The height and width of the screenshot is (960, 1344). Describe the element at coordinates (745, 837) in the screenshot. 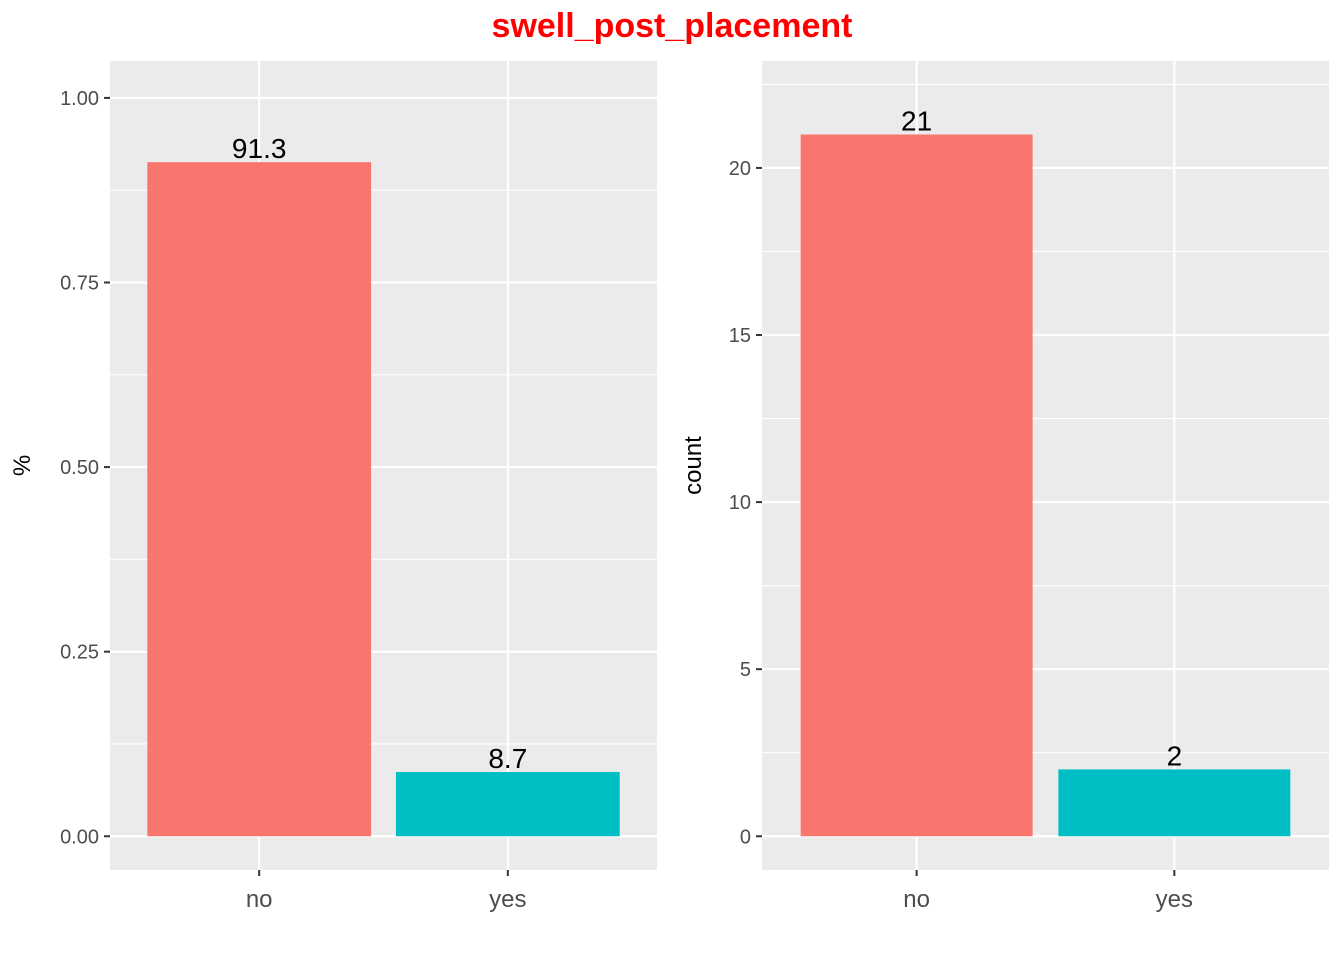

I see `y-tick-label: 0` at that location.